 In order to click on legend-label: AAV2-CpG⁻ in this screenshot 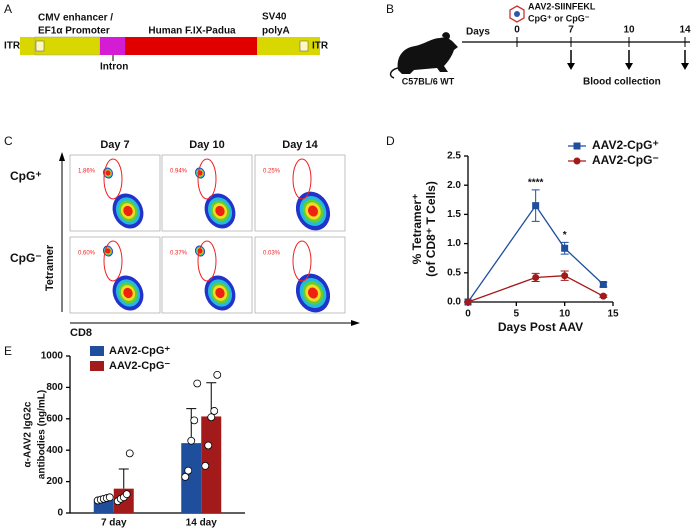, I will do `click(139, 366)`.